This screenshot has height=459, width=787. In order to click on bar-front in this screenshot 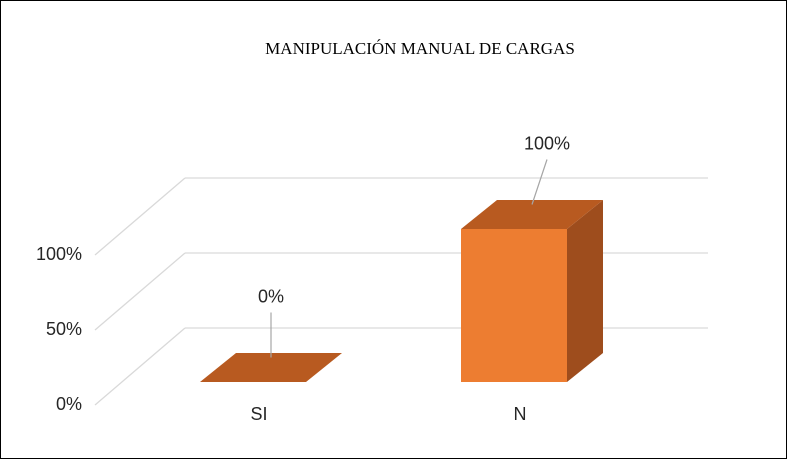, I will do `click(514, 305)`.